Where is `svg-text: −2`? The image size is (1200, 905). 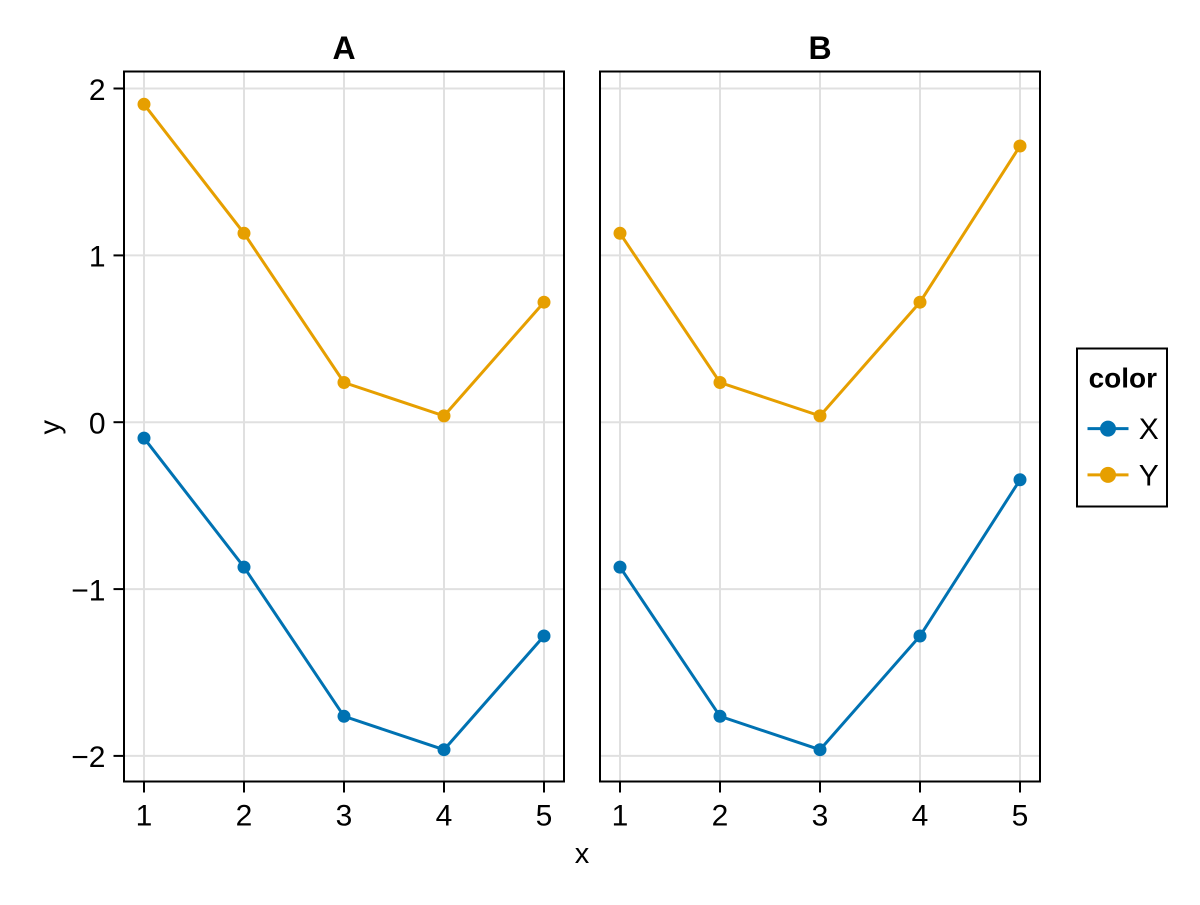
svg-text: −2 is located at coordinates (88, 757).